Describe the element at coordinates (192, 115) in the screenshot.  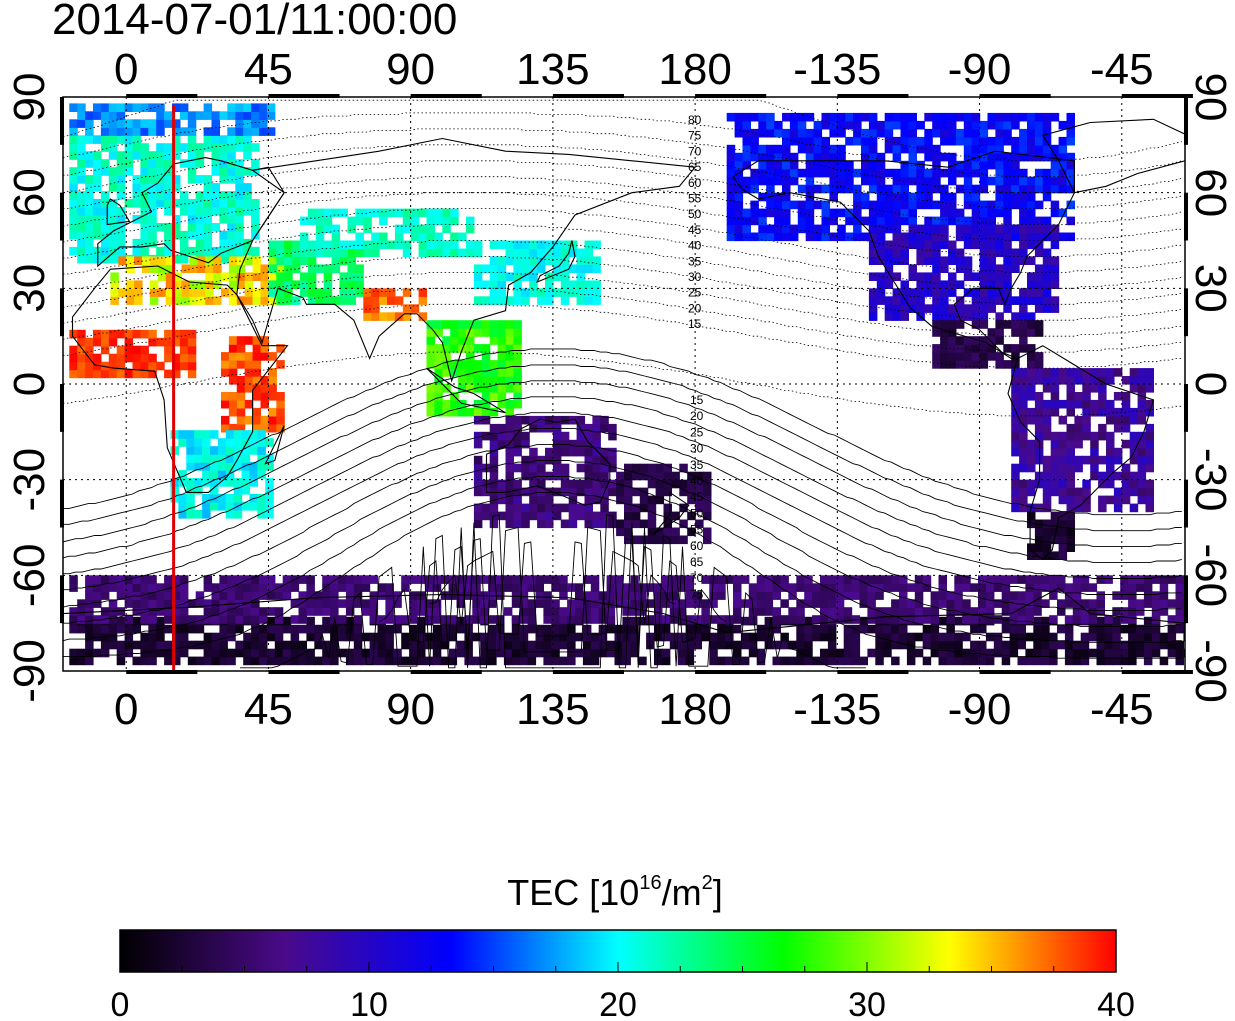
I see `tec-cell-arctic-atlantic` at that location.